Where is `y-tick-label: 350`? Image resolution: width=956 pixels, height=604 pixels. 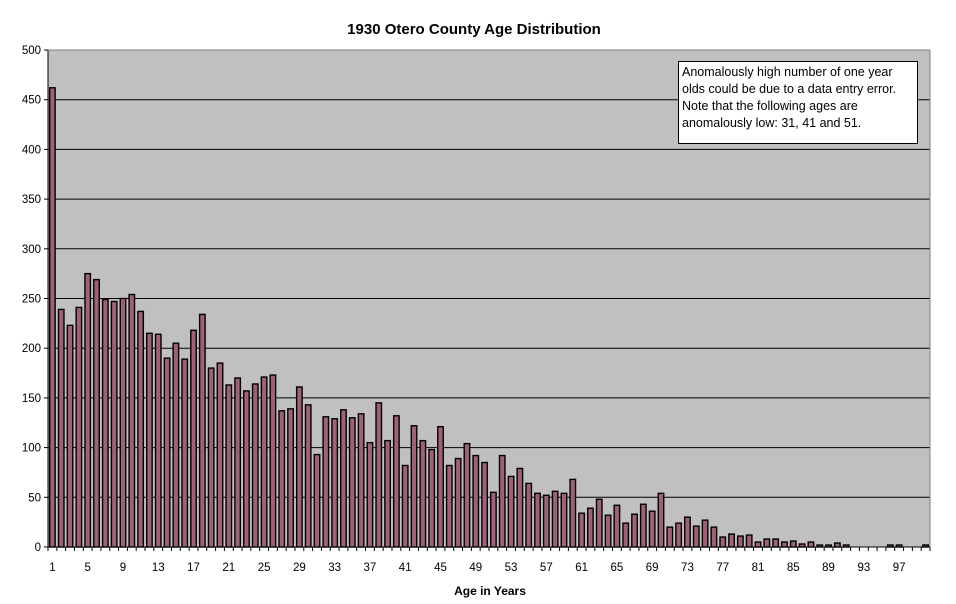 y-tick-label: 350 is located at coordinates (31, 200).